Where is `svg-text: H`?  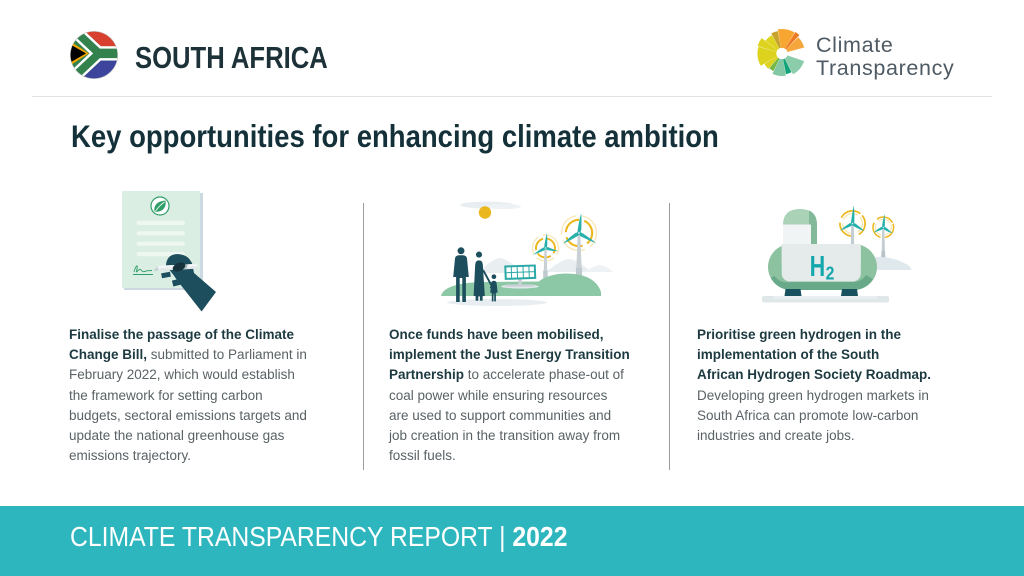 svg-text: H is located at coordinates (817, 267).